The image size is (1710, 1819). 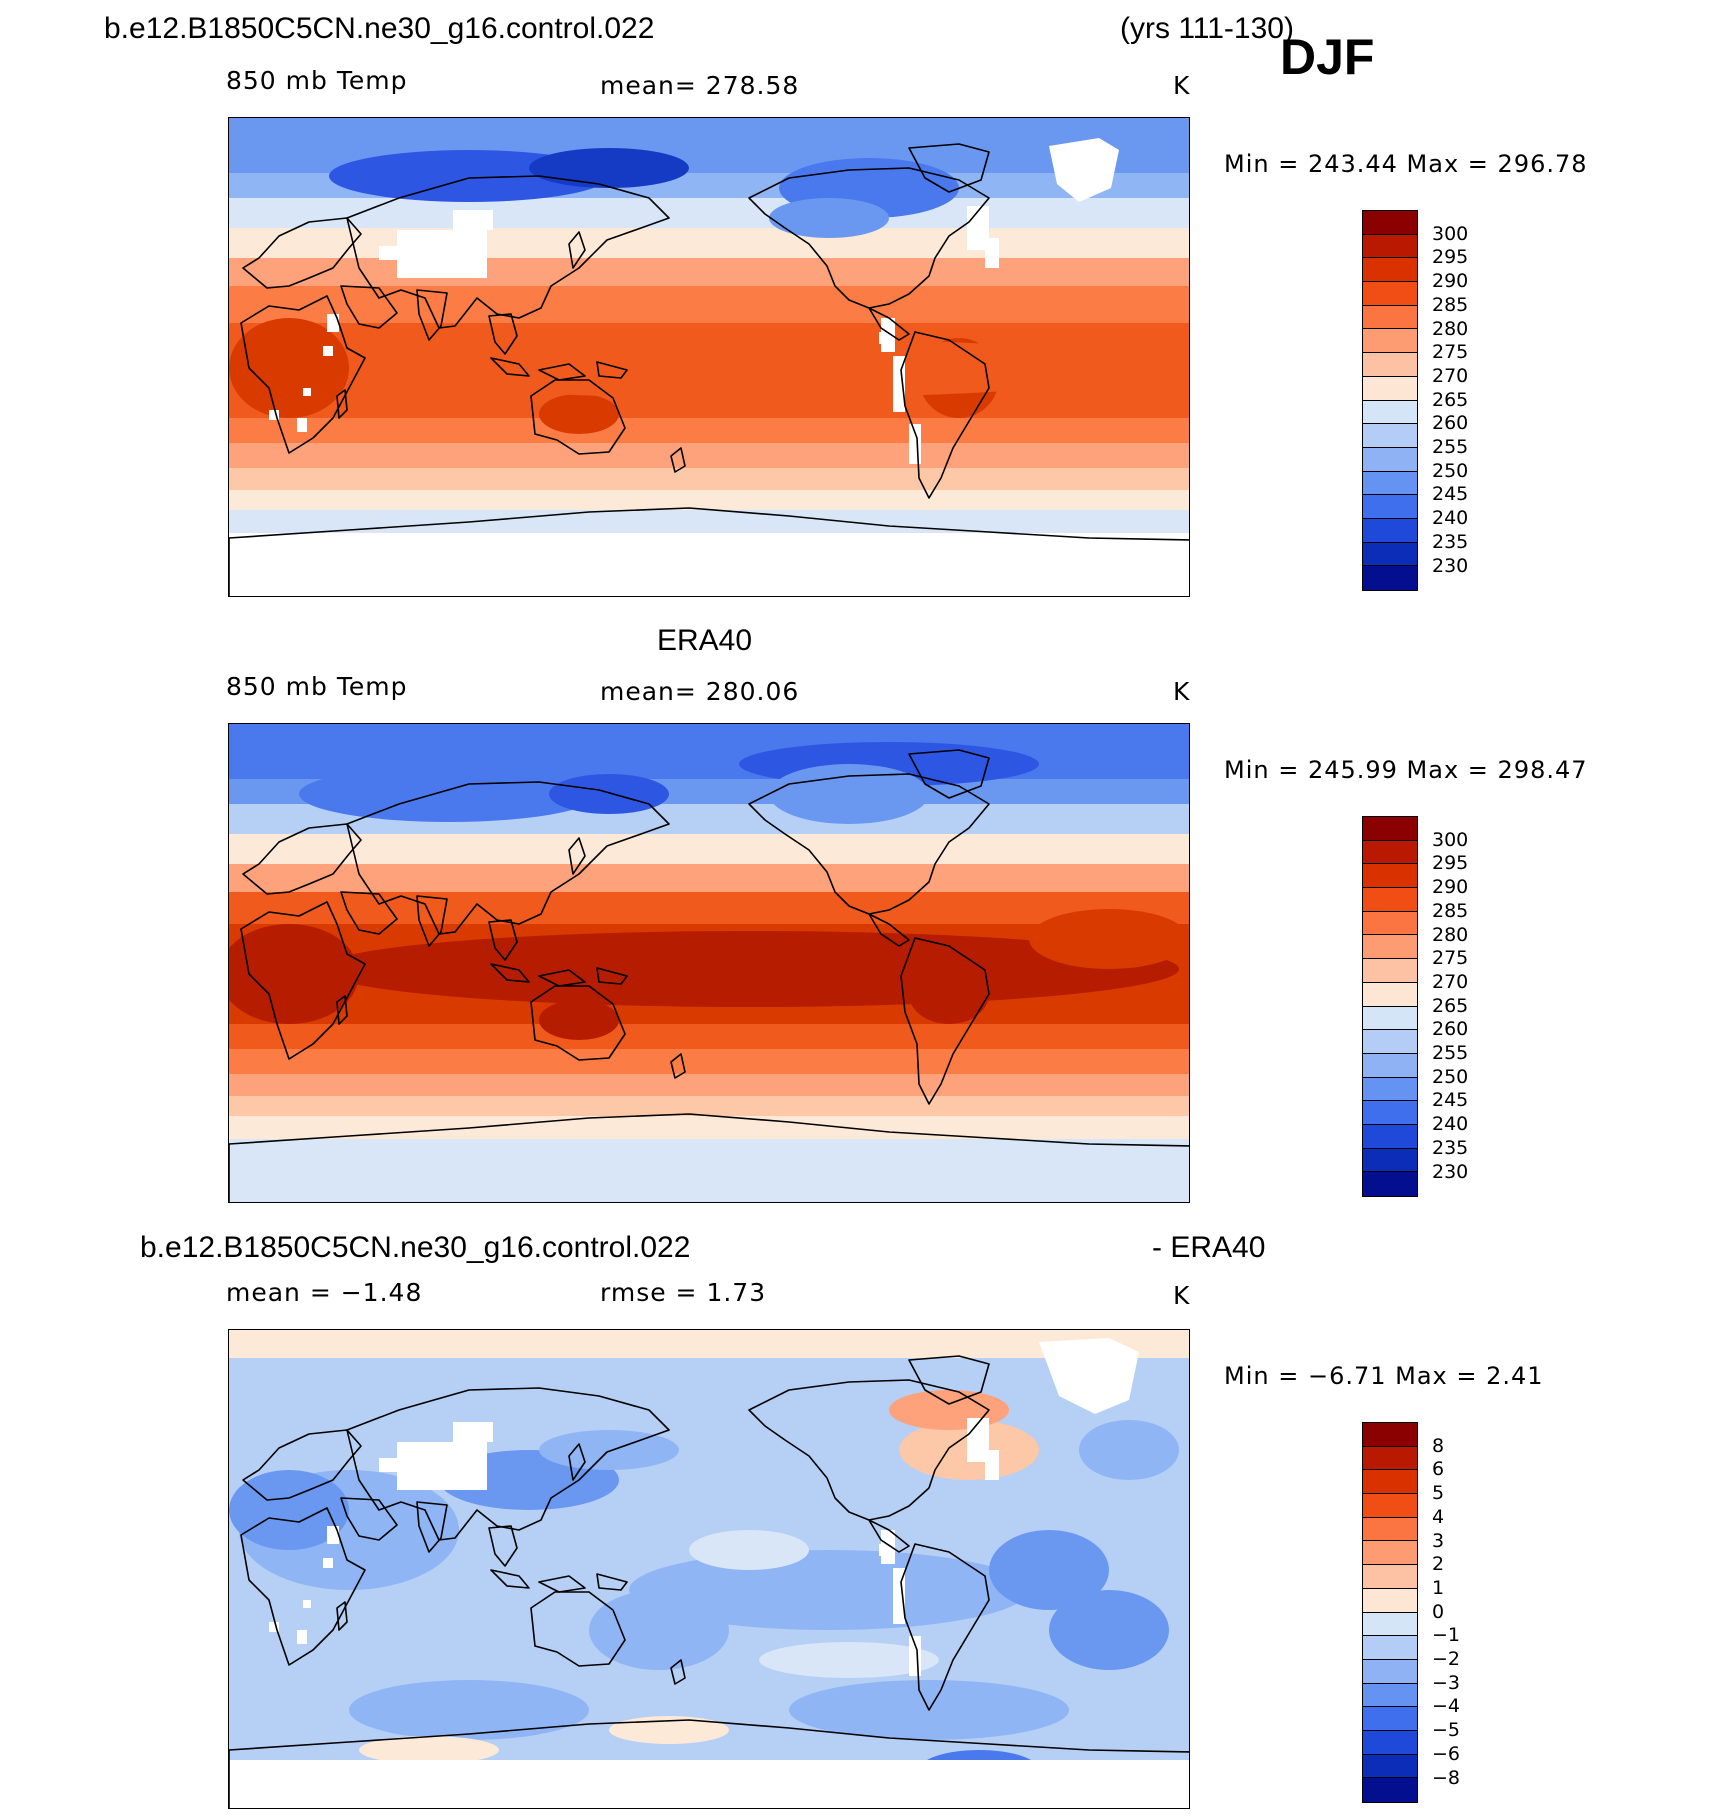 What do you see at coordinates (1450, 304) in the screenshot?
I see `colorbar-tick-label: 285` at bounding box center [1450, 304].